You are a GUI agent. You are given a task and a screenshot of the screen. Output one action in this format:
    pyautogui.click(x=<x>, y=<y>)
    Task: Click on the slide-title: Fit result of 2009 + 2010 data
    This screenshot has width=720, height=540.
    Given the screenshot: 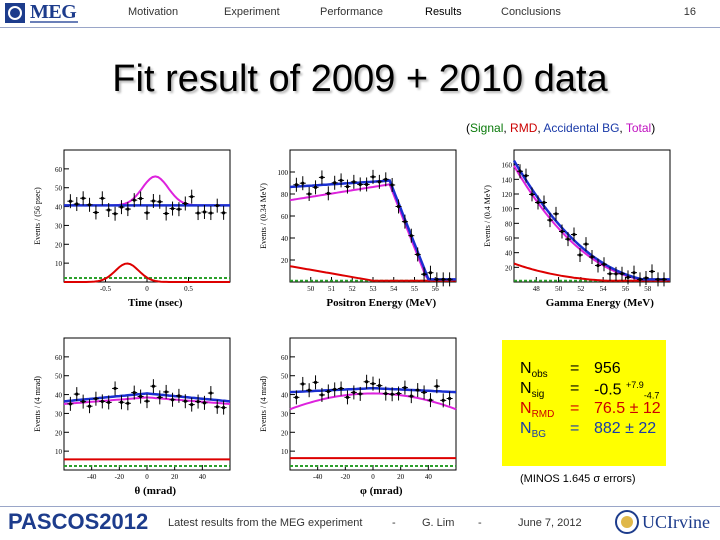 What is the action you would take?
    pyautogui.click(x=360, y=79)
    